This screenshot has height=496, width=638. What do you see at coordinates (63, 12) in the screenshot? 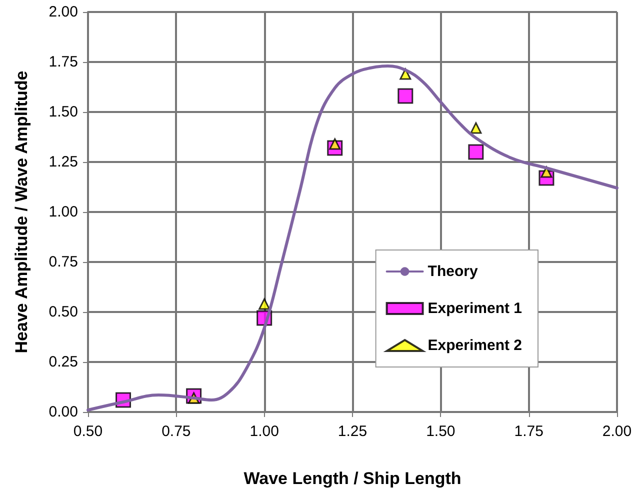
I see `y-tick-label: 2.00` at bounding box center [63, 12].